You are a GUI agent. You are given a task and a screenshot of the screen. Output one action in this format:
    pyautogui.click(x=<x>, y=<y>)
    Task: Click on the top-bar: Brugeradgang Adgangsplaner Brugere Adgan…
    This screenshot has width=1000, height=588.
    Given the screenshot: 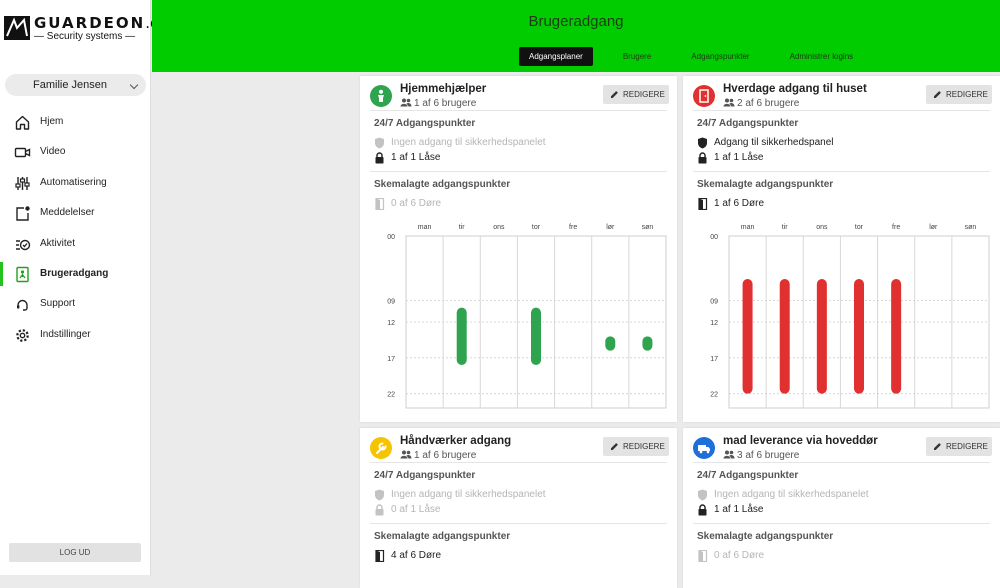 What is the action you would take?
    pyautogui.click(x=576, y=36)
    